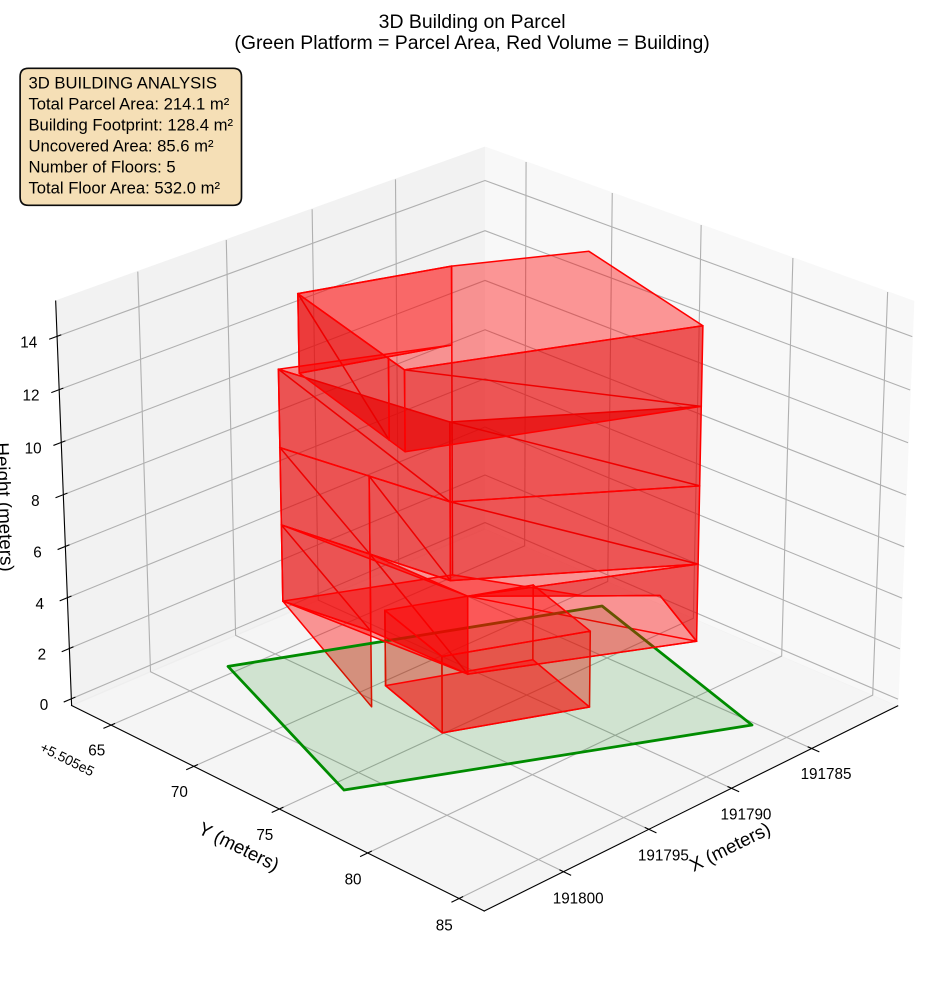 The image size is (944, 997). What do you see at coordinates (9, 507) in the screenshot?
I see `svg-text: Height (meters)` at bounding box center [9, 507].